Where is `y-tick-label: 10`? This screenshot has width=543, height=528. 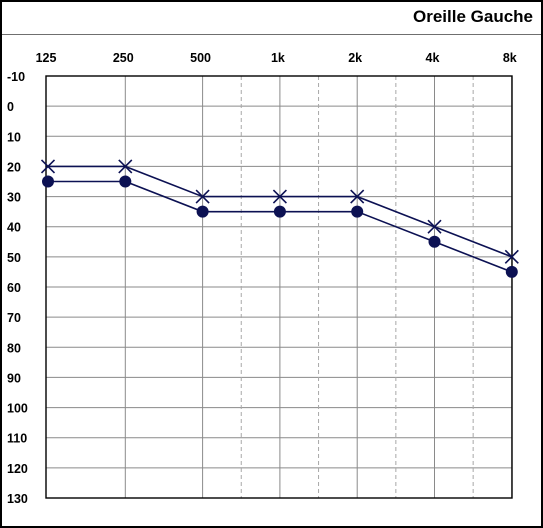
y-tick-label: 10 is located at coordinates (14, 137).